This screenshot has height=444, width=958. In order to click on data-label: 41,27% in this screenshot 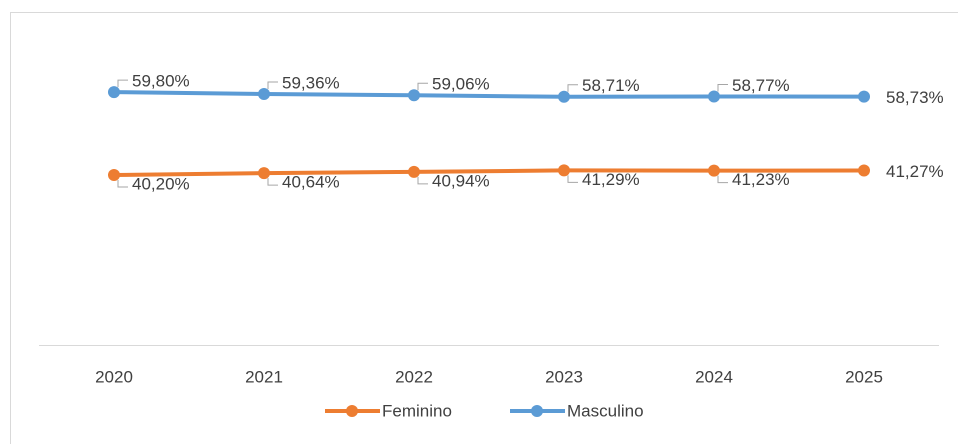, I will do `click(915, 171)`.